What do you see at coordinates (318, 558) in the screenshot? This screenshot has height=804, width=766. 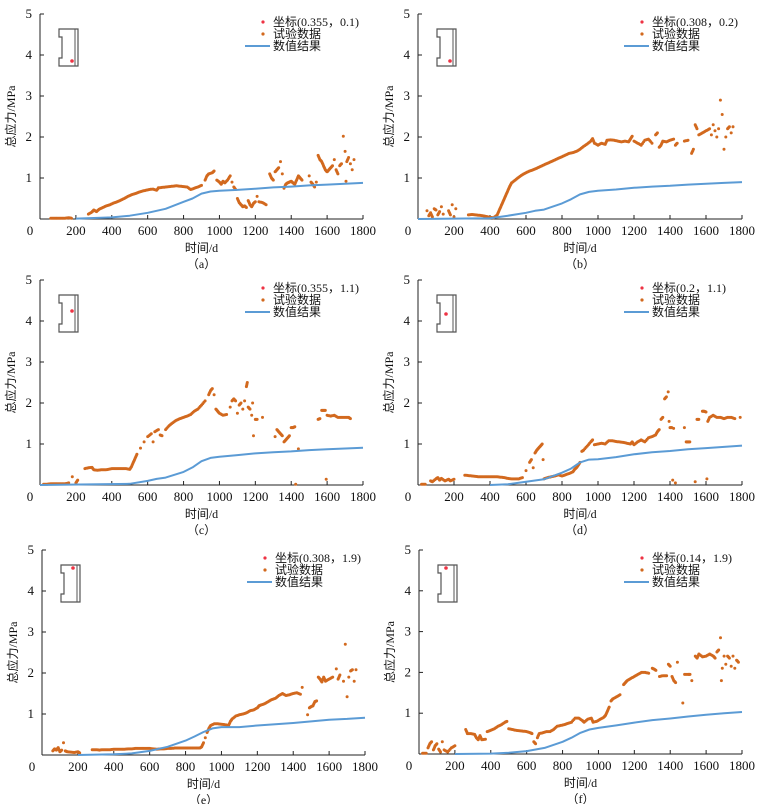 I see `legend-label-coordinate: 坐标(0.308，1.9)` at bounding box center [318, 558].